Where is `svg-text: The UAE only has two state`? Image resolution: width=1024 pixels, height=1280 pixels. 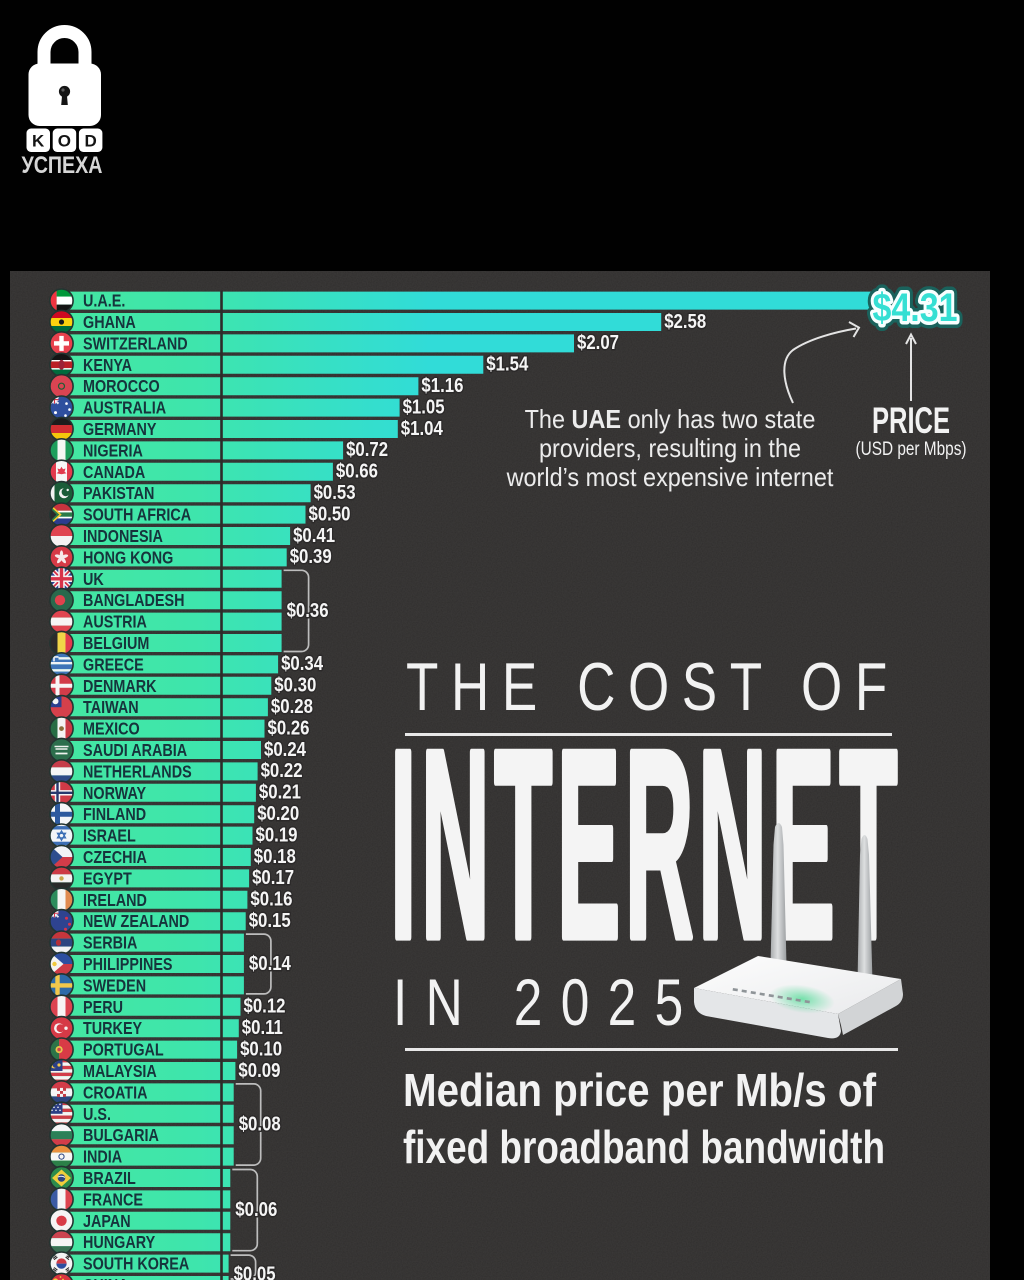 svg-text: The UAE only has two state is located at coordinates (670, 420).